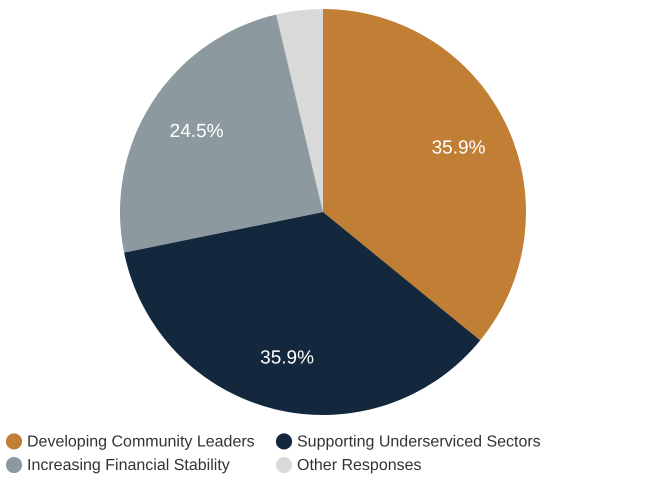 This screenshot has height=478, width=646. Describe the element at coordinates (299, 110) in the screenshot. I see `pie-slice` at that location.